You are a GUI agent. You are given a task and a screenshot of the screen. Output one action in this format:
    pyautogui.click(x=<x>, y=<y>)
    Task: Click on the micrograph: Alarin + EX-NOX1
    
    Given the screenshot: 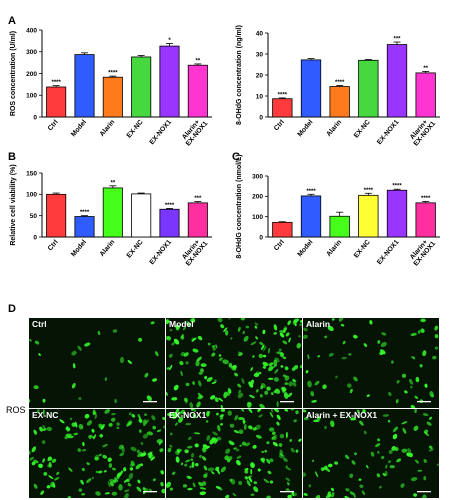 What is the action you would take?
    pyautogui.click(x=371, y=453)
    